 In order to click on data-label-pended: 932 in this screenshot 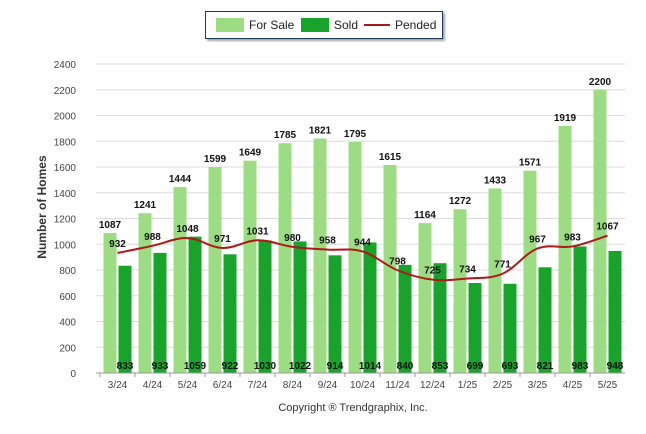, I will do `click(117, 244)`.